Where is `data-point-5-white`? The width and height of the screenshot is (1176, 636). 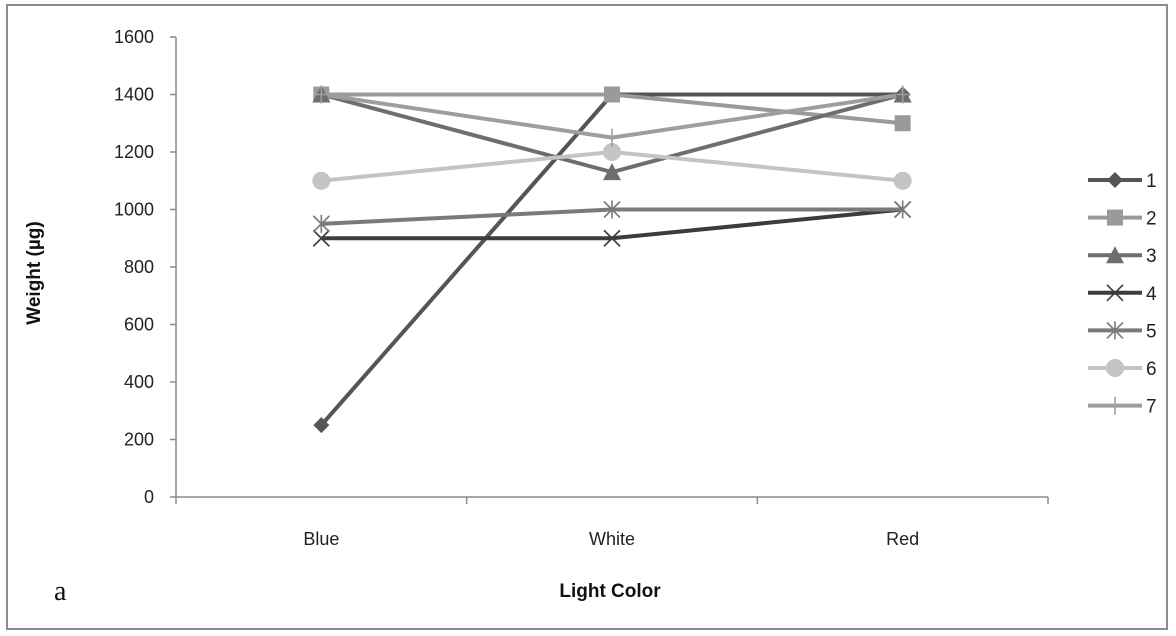
data-point-5-white is located at coordinates (612, 209).